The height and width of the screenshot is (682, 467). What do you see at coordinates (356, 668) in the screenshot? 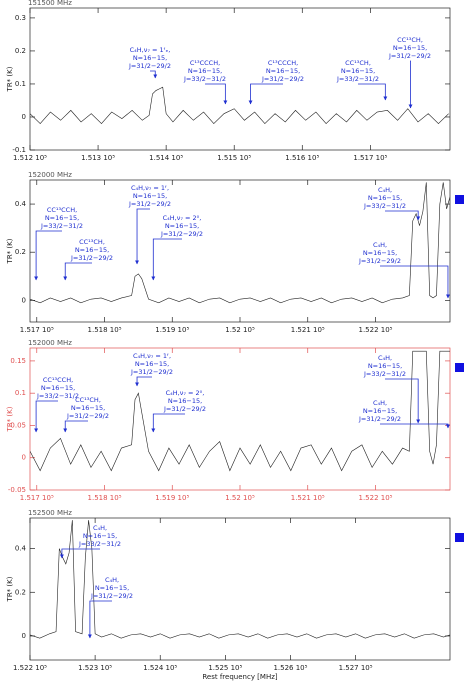
I see `x-tick-label: 1.527 10⁵` at bounding box center [356, 668].